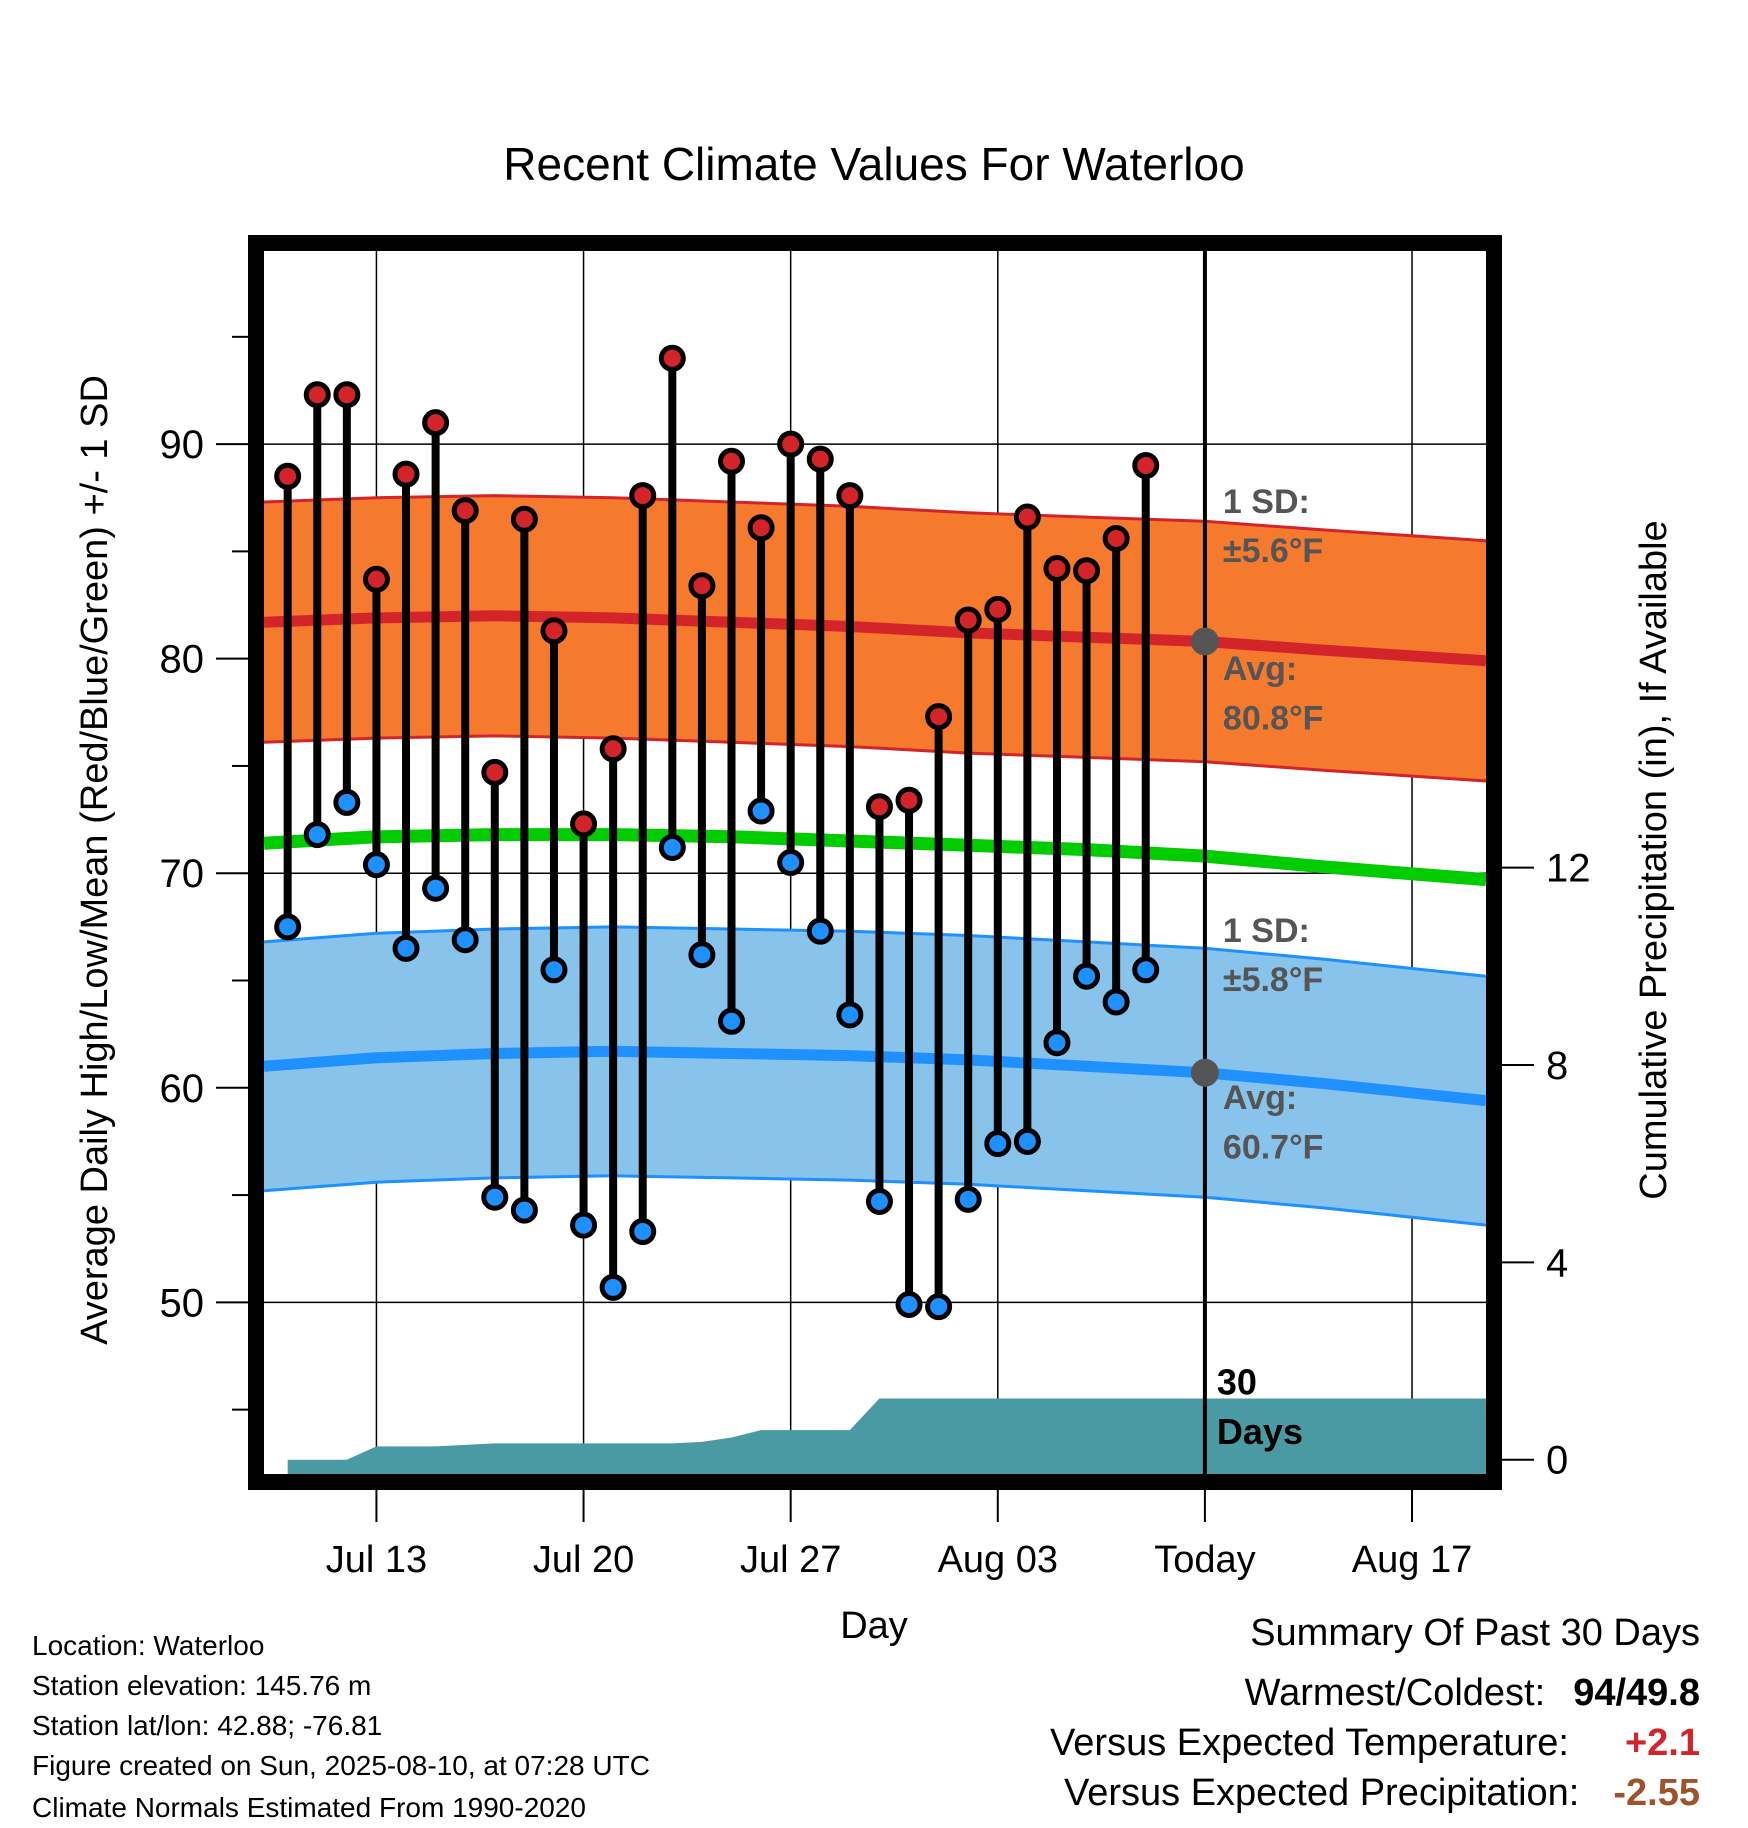 This screenshot has height=1828, width=1748. I want to click on low-sd-band, so click(875, 1076).